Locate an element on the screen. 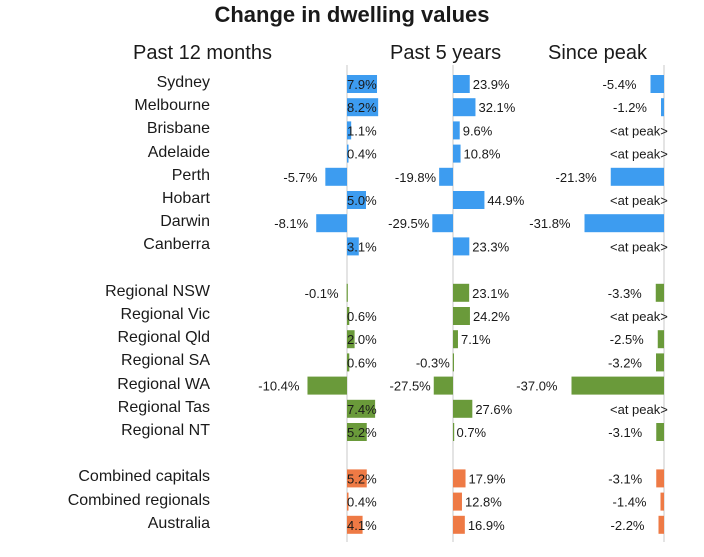  bar-brisbane-past-12-months is located at coordinates (349, 130).